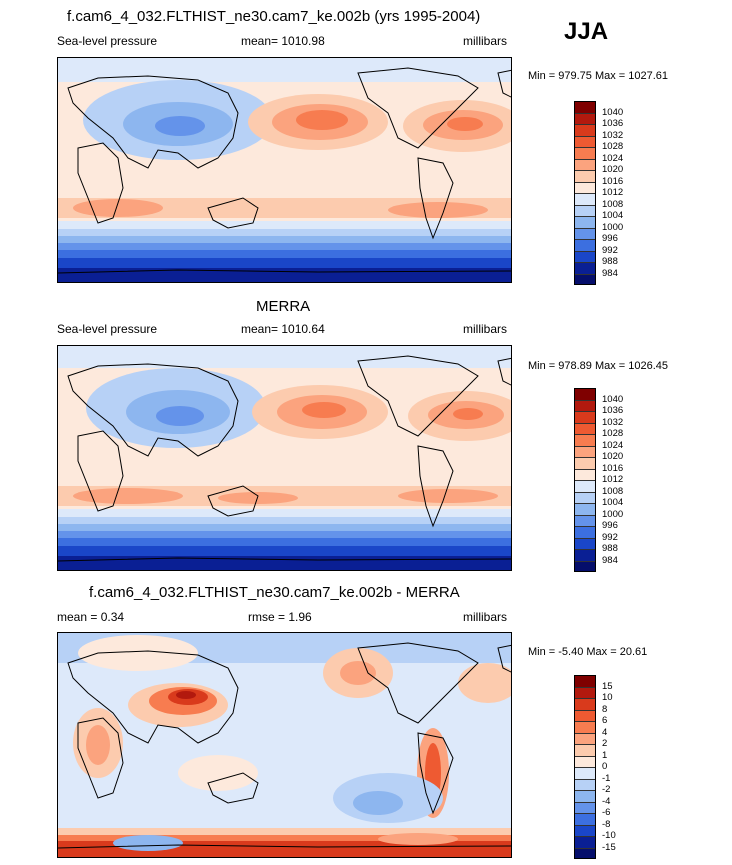 The height and width of the screenshot is (865, 732). Describe the element at coordinates (283, 41) in the screenshot. I see `panel1-mean-label: mean= 1010.98` at that location.